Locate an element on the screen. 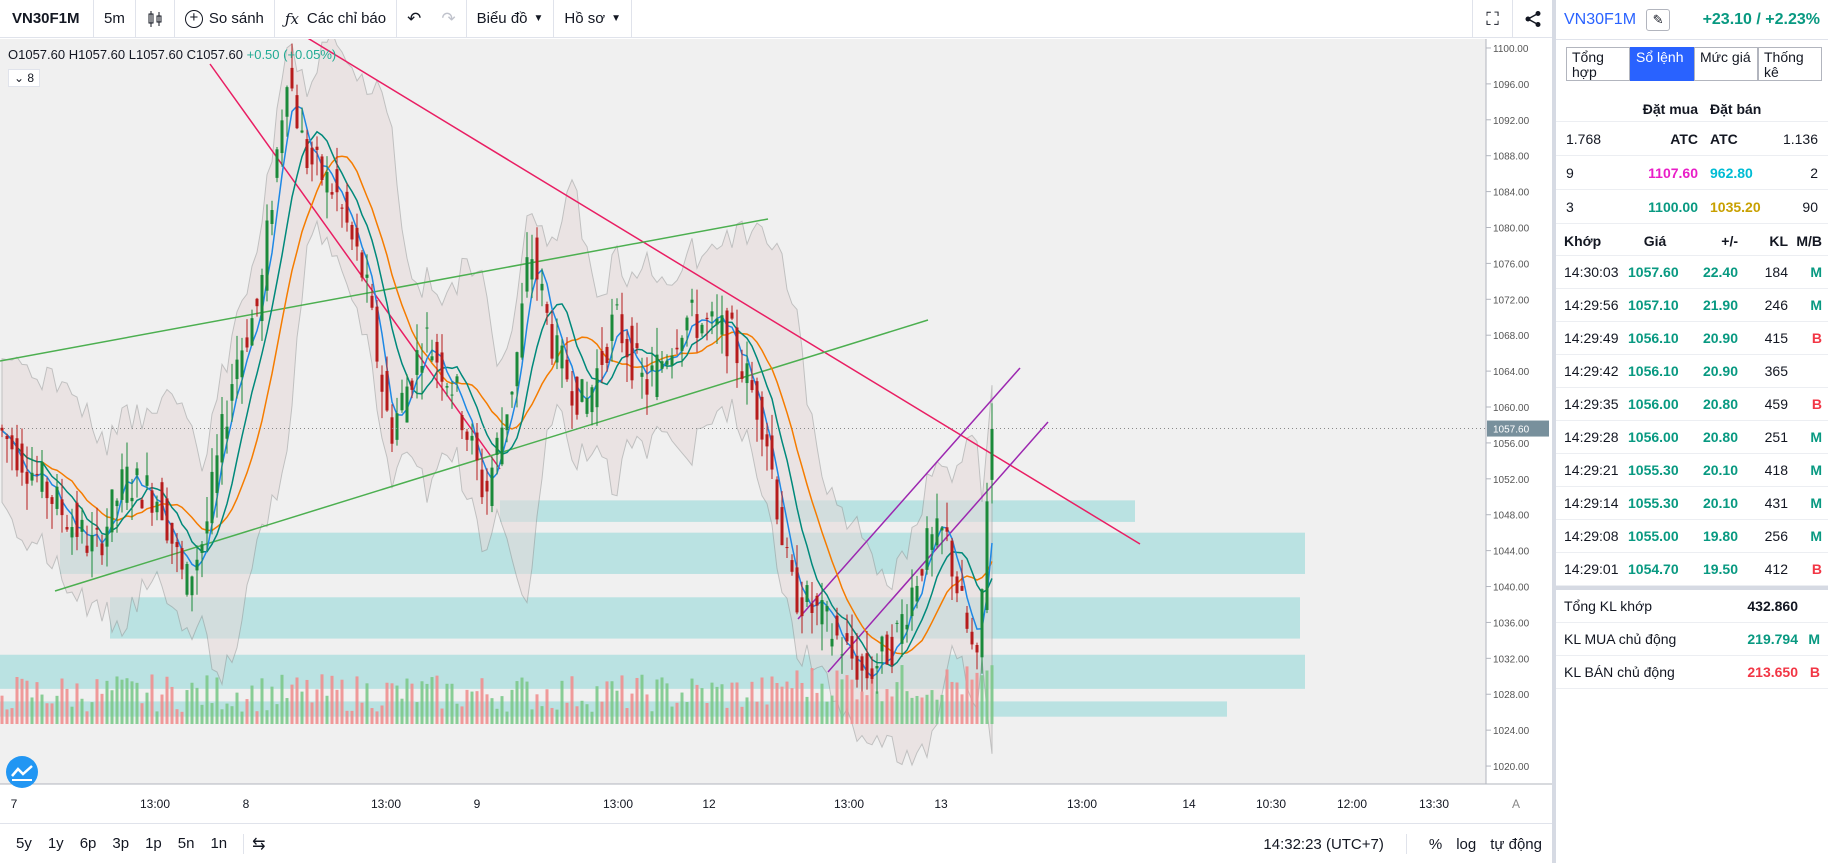  symbol-search: VN30F1M is located at coordinates (47, 19).